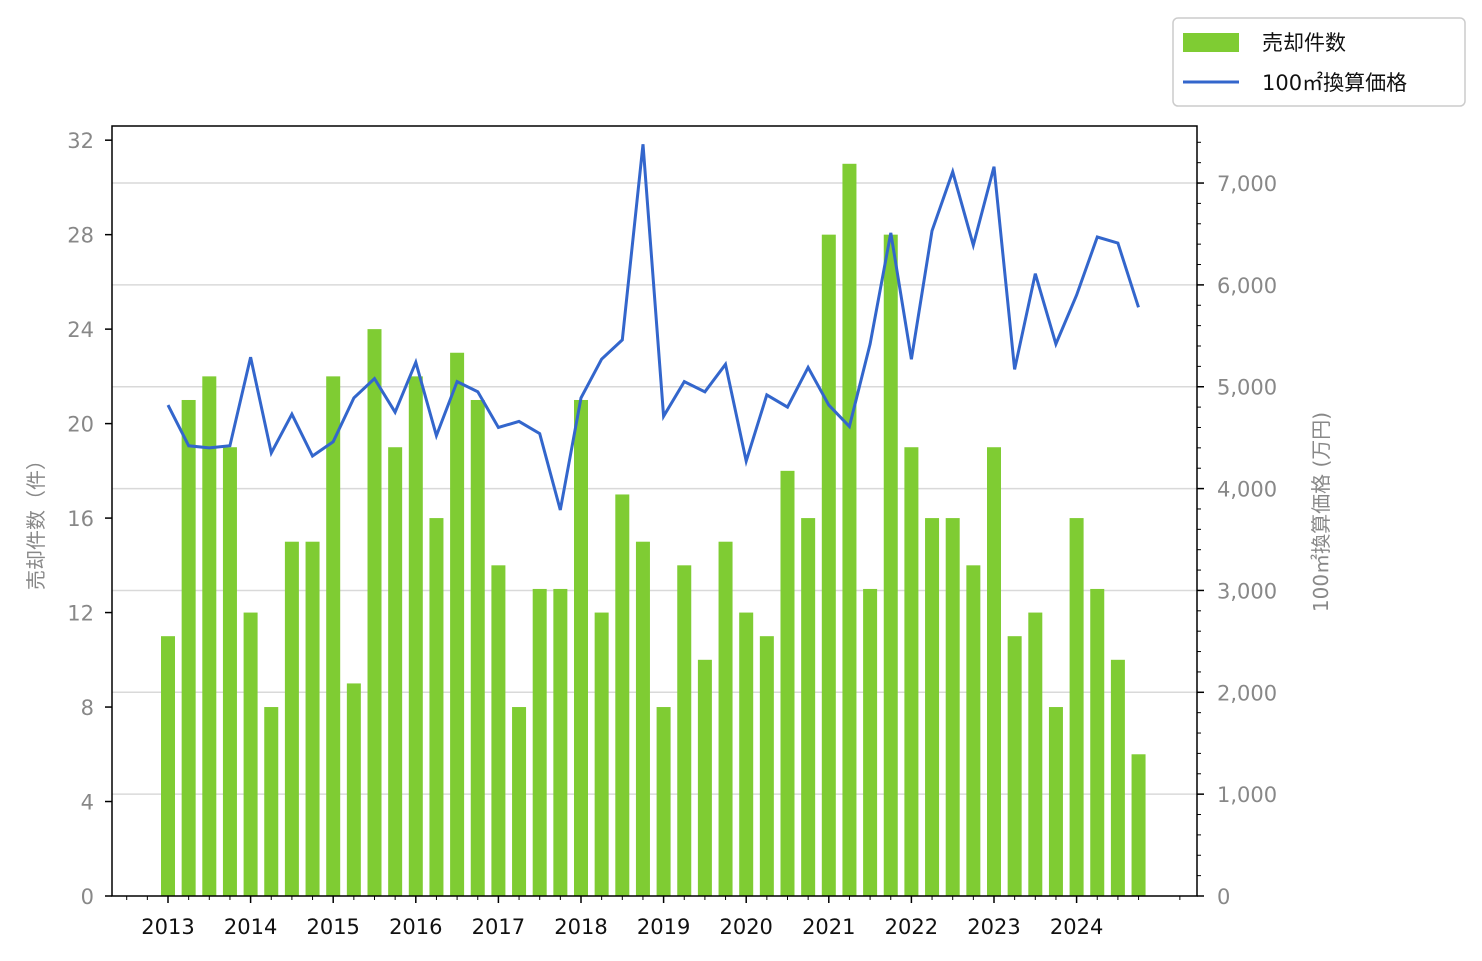  What do you see at coordinates (580, 927) in the screenshot?
I see `x-tick-label: 2018` at bounding box center [580, 927].